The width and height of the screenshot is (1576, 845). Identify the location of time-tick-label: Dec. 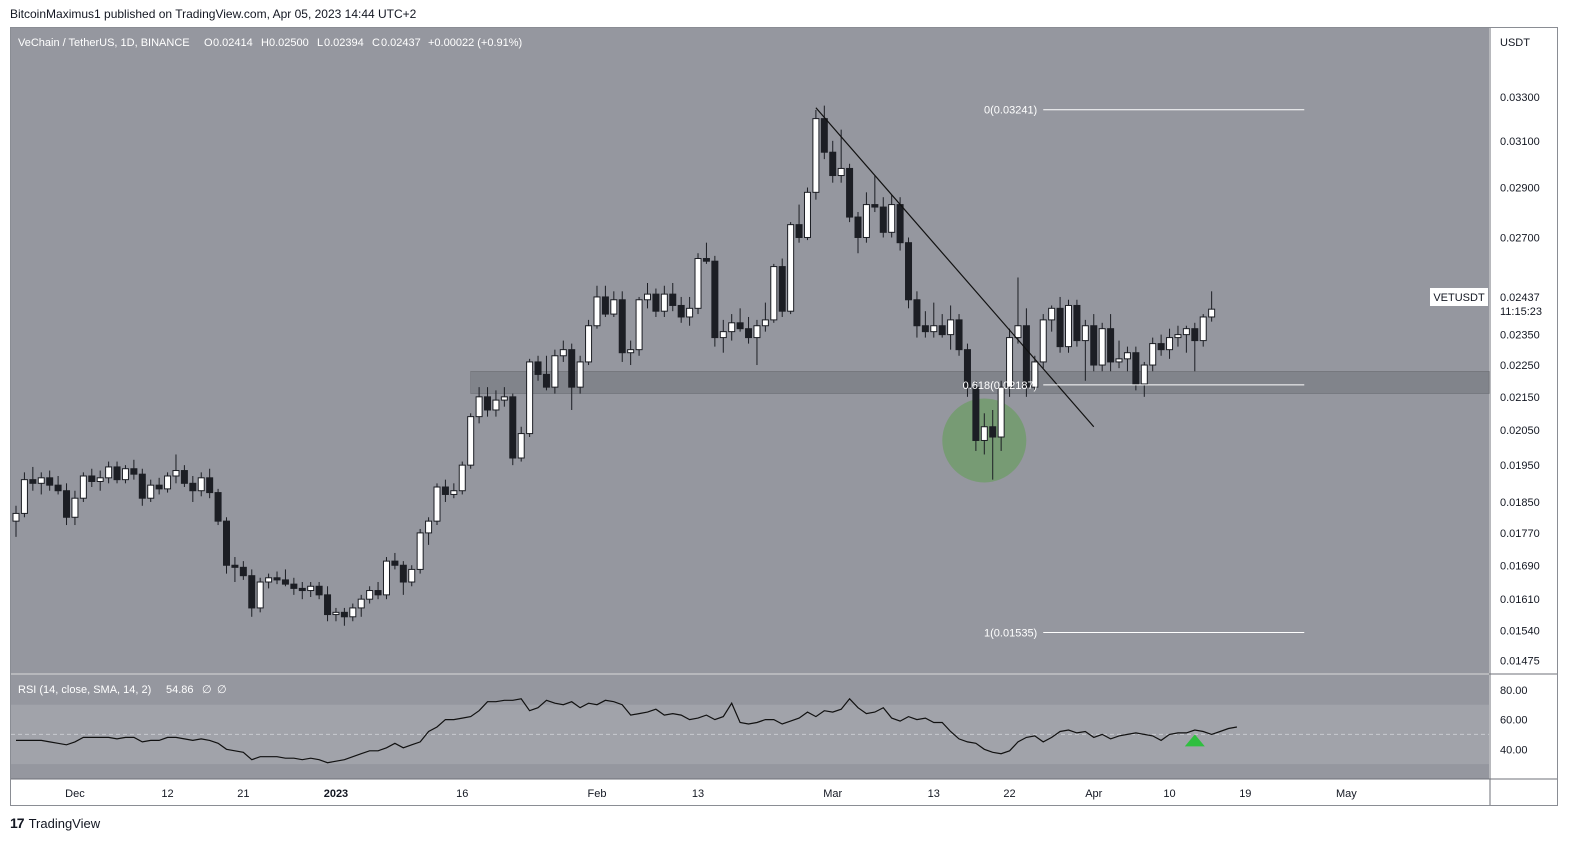
(75, 794).